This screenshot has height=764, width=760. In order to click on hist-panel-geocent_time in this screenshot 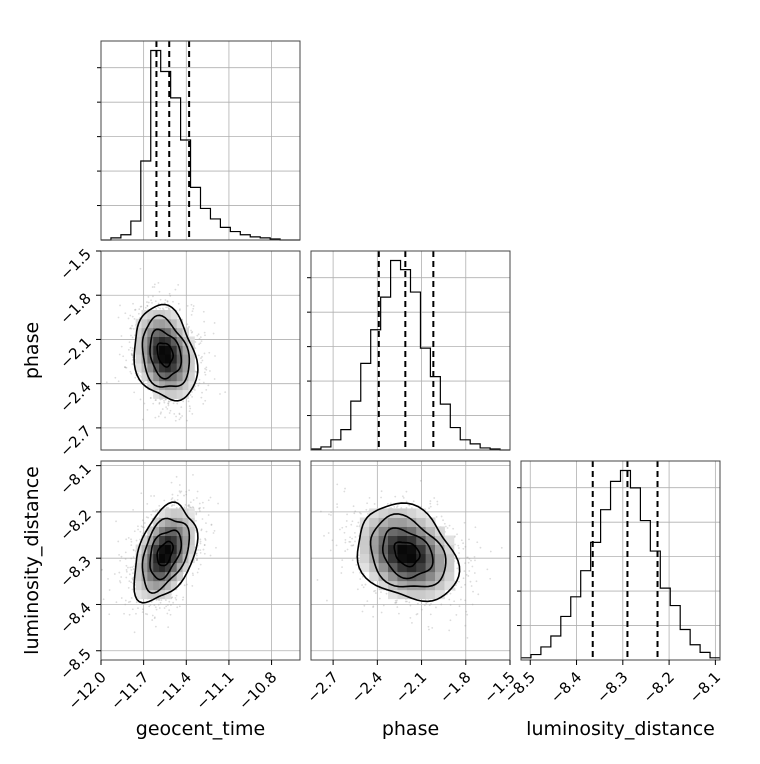, I will do `click(199, 140)`.